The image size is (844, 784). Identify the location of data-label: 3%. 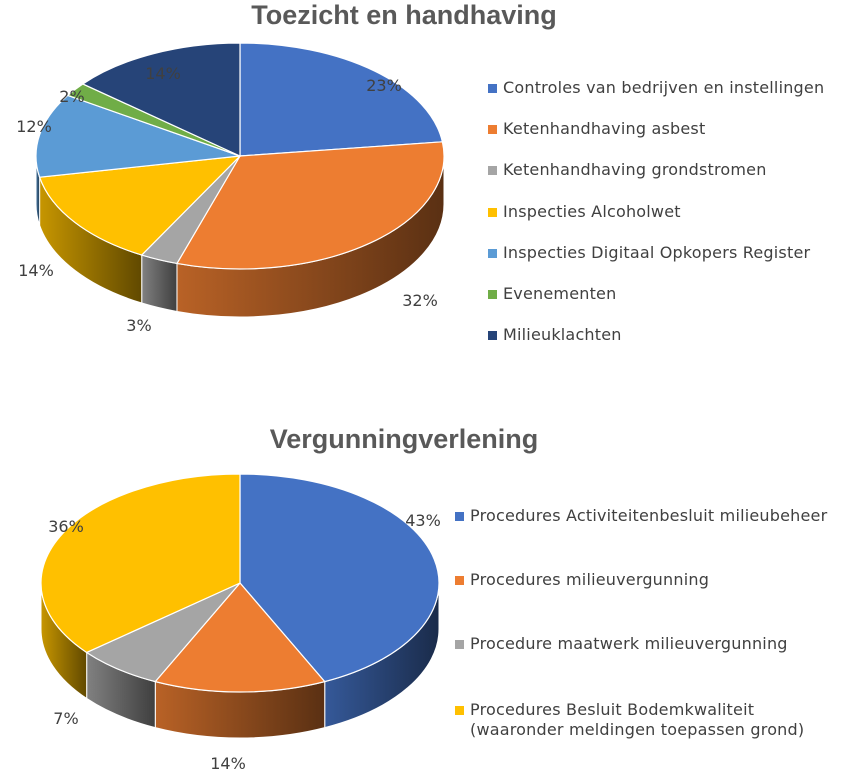
(138, 325).